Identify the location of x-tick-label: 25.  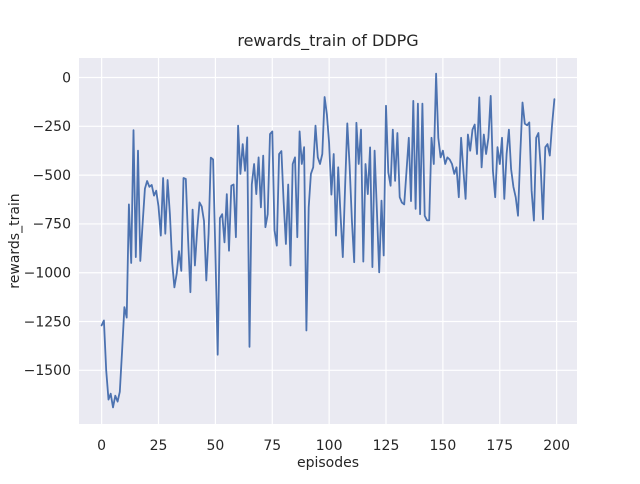
(159, 446).